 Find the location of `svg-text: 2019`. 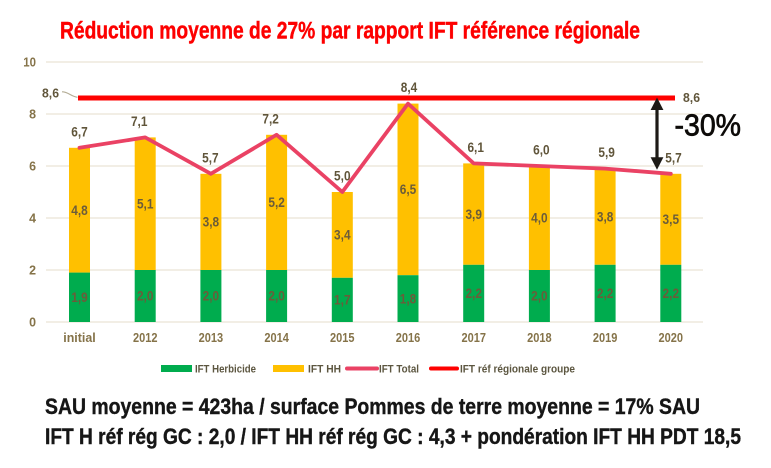

svg-text: 2019 is located at coordinates (605, 337).